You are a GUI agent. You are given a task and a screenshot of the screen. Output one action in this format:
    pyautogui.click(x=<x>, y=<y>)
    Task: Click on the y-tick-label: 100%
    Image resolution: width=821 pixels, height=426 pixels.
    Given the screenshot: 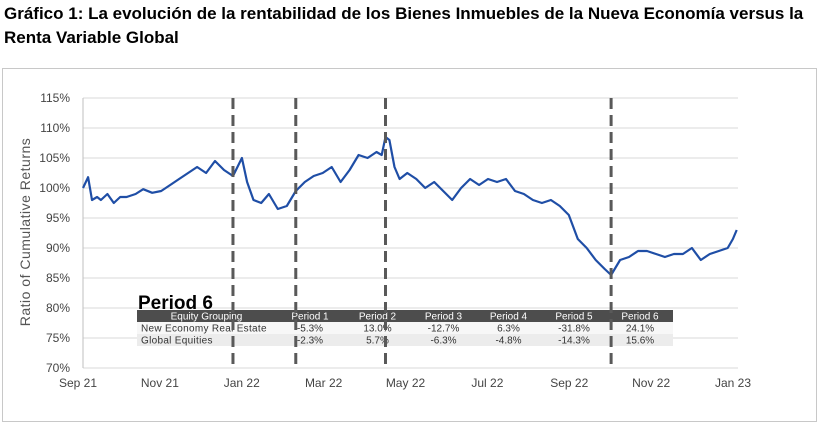 What is the action you would take?
    pyautogui.click(x=54, y=188)
    